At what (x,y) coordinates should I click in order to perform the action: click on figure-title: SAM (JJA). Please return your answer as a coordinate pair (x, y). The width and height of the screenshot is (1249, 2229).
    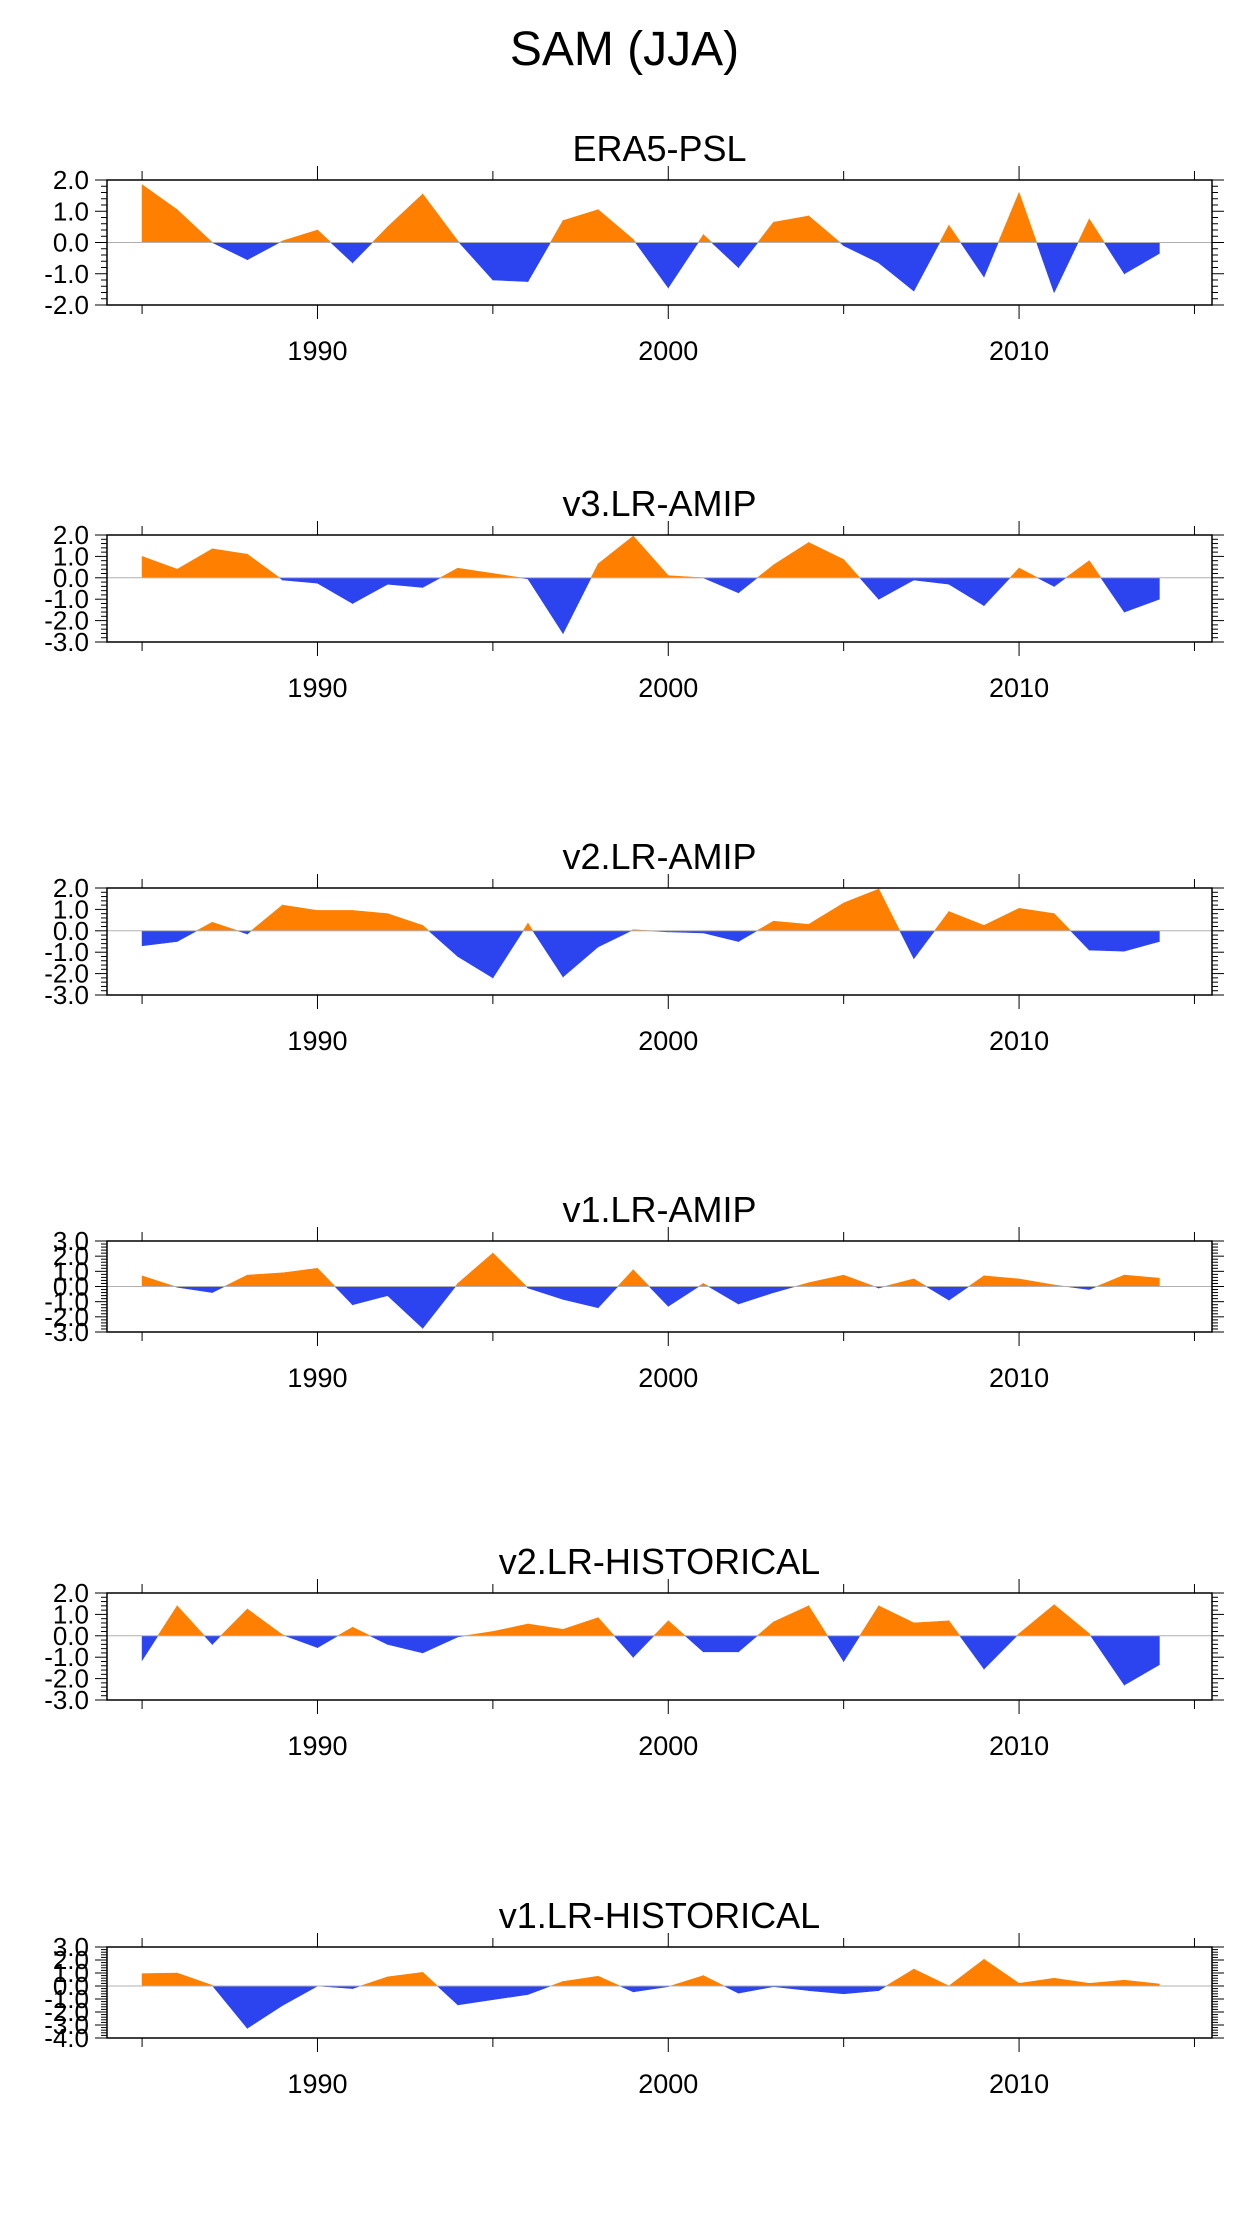
    Looking at the image, I should click on (624, 49).